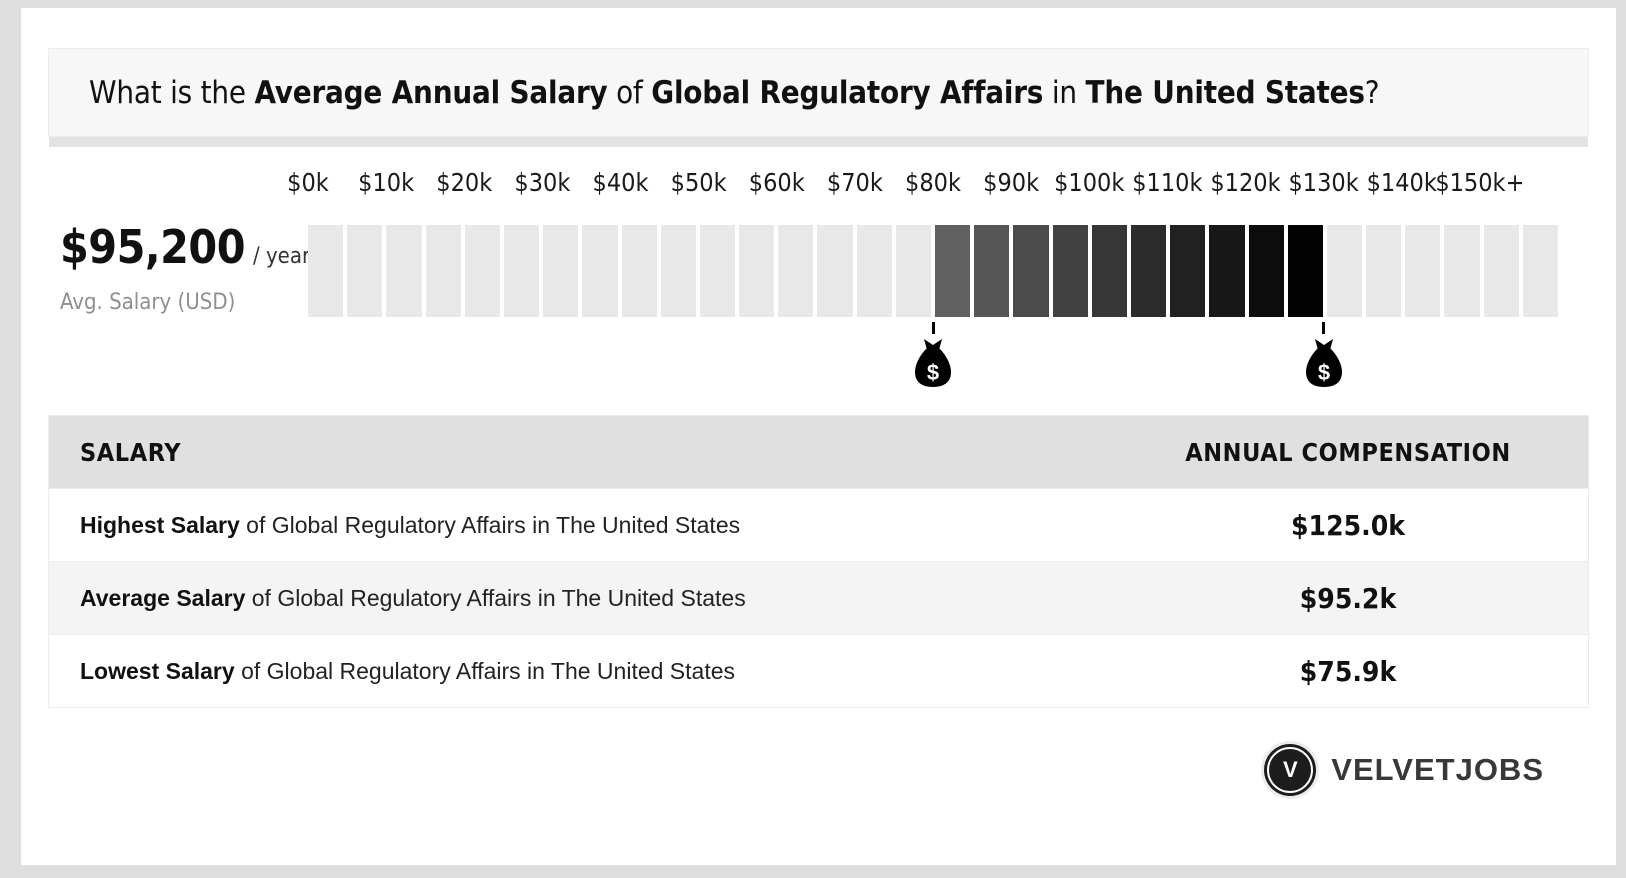 The image size is (1626, 878). I want to click on axis-tick: $50k, so click(698, 182).